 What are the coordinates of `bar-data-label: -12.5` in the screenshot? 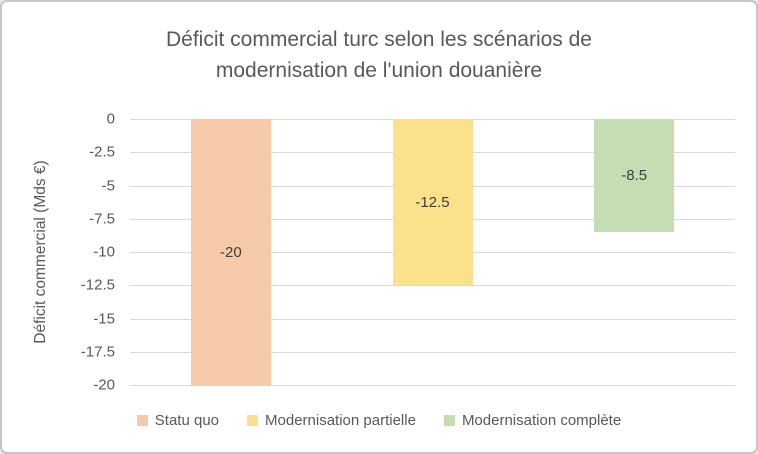 It's located at (432, 202).